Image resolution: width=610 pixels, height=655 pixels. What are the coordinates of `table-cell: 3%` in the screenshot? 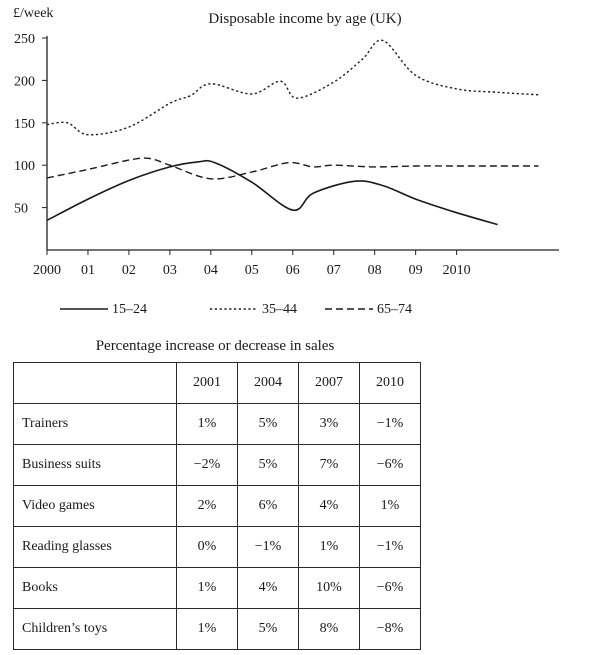 It's located at (329, 424).